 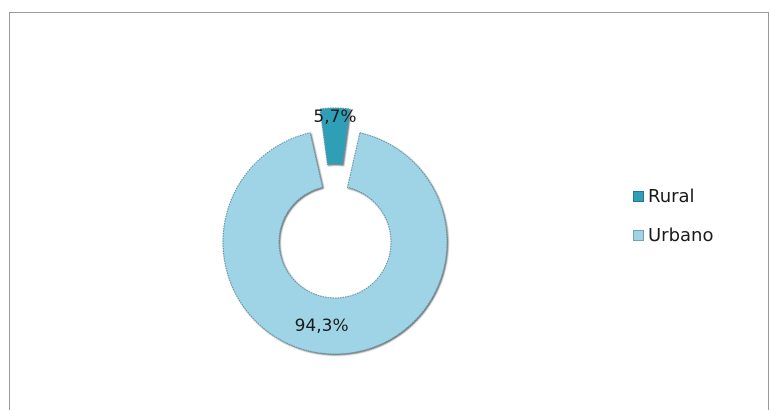 I want to click on legend-item-rural: Rural, so click(x=673, y=196).